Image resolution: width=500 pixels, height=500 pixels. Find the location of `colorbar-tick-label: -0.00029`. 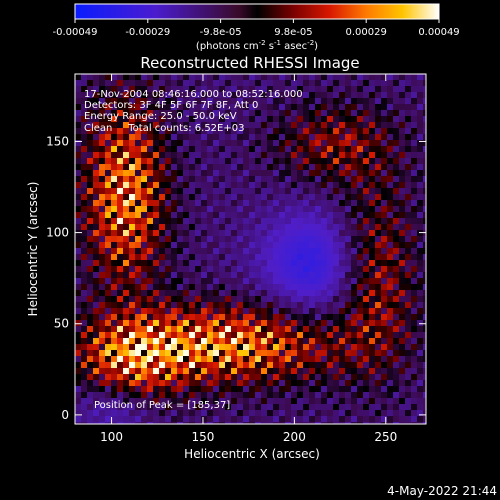

colorbar-tick-label: -0.00029 is located at coordinates (147, 32).